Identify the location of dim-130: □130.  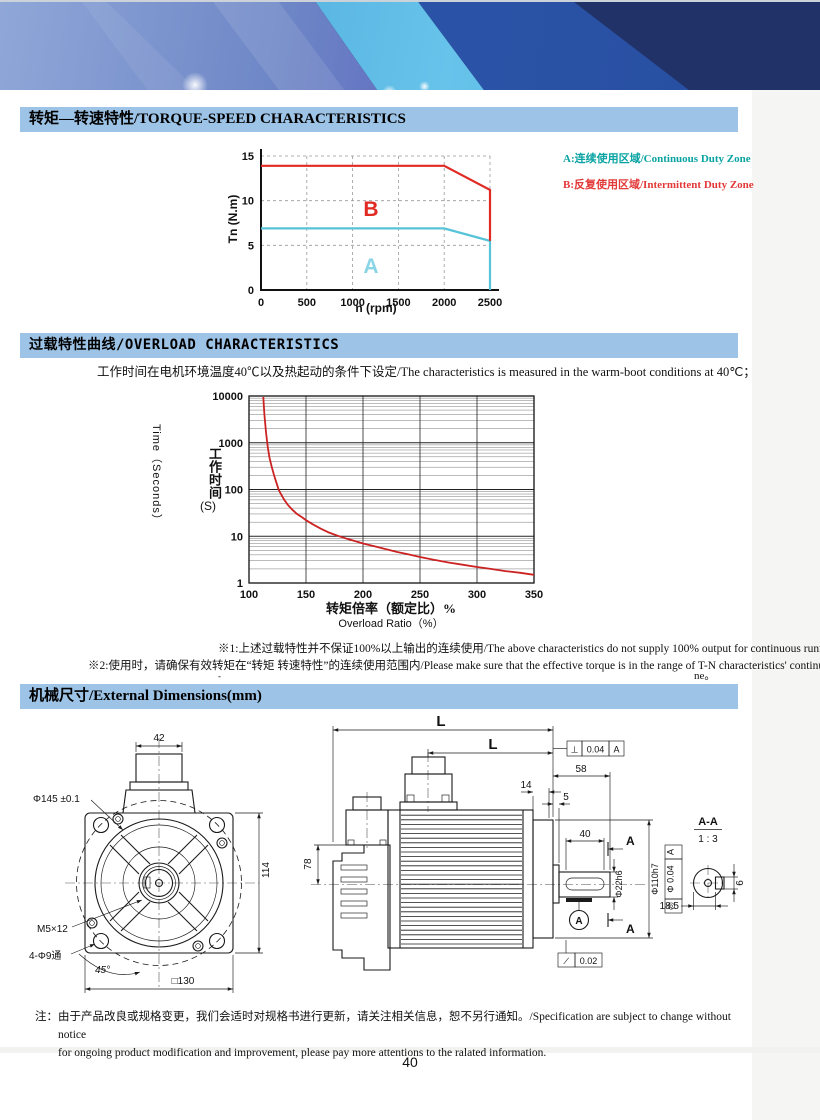
(183, 981).